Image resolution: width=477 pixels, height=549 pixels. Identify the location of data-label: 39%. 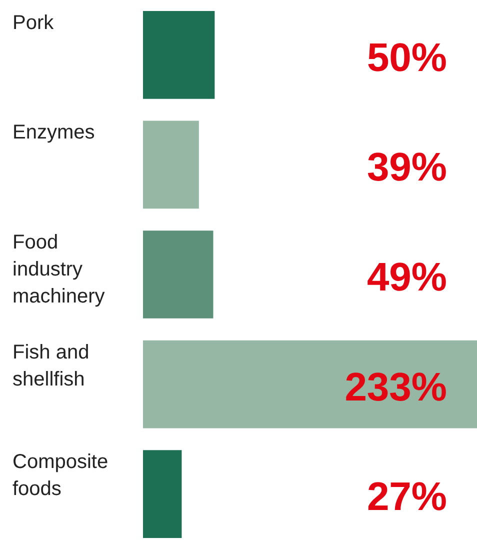
(406, 168).